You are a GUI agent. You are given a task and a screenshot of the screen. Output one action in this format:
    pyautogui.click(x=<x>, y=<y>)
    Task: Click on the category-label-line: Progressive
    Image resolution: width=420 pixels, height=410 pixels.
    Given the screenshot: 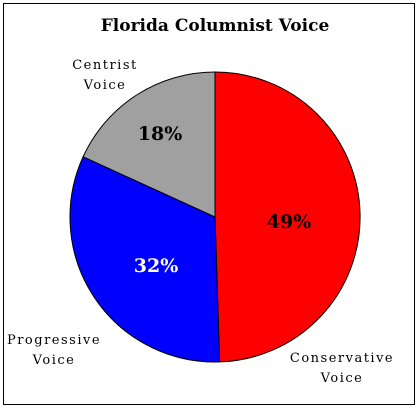 What is the action you would take?
    pyautogui.click(x=54, y=340)
    